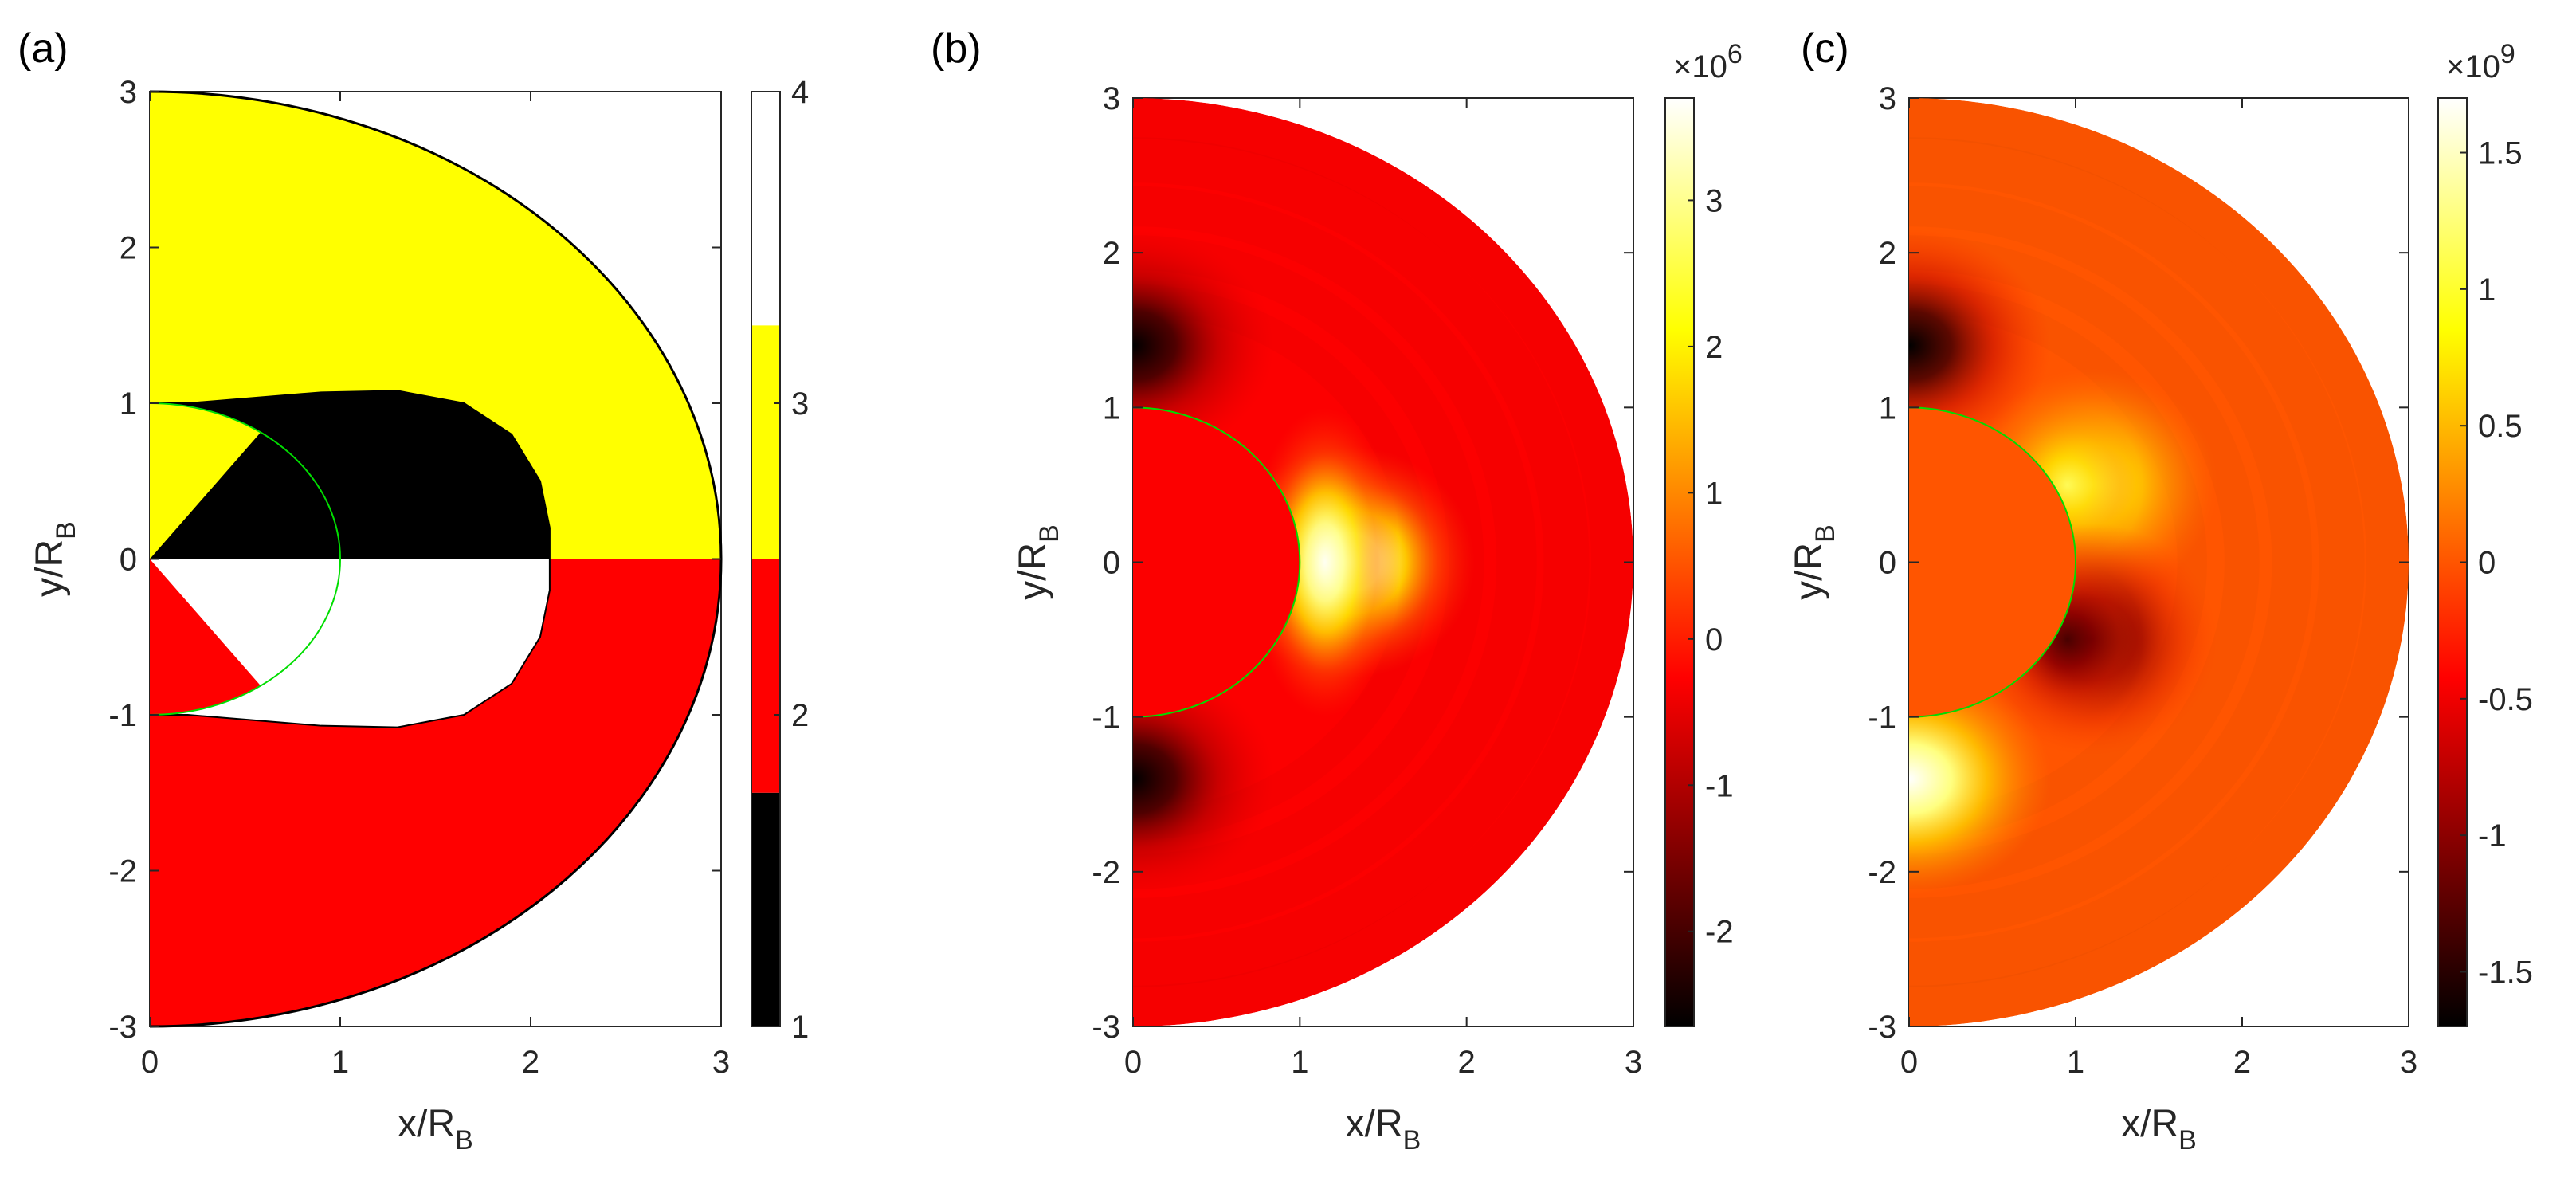  What do you see at coordinates (2159, 1129) in the screenshot?
I see `panel-c-x-axis-label: x/RB` at bounding box center [2159, 1129].